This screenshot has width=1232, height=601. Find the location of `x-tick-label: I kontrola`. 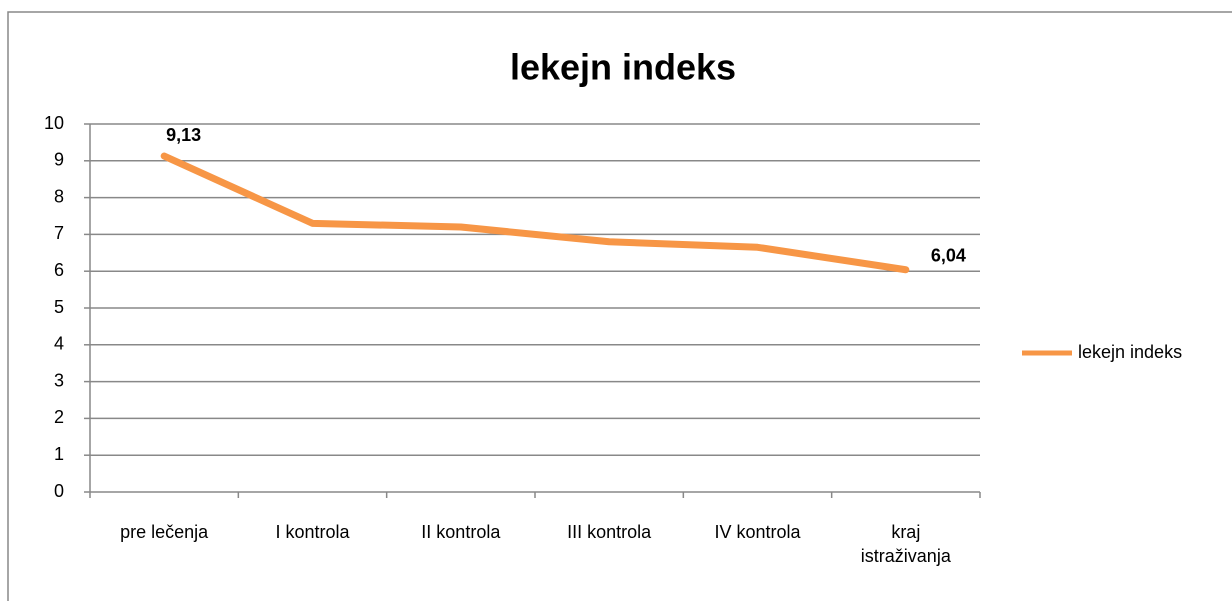

x-tick-label: I kontrola is located at coordinates (312, 532).